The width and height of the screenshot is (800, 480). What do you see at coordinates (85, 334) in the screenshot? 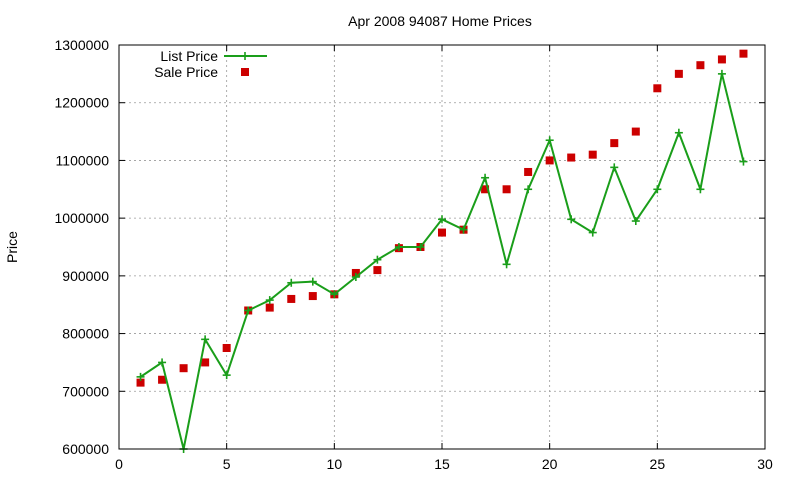
I see `y-tick-label: 800000` at bounding box center [85, 334].